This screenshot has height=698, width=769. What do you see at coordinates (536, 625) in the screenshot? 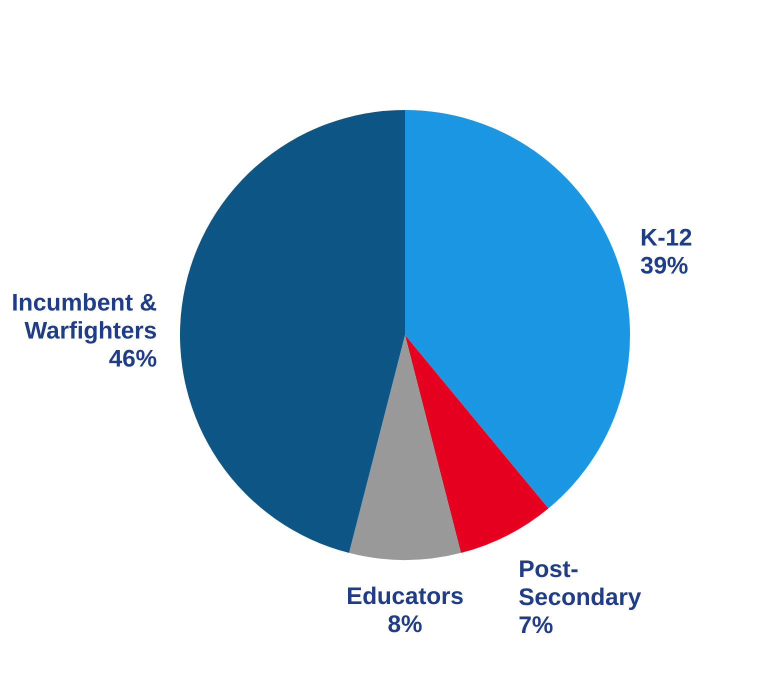
I see `data-label: 7%` at bounding box center [536, 625].